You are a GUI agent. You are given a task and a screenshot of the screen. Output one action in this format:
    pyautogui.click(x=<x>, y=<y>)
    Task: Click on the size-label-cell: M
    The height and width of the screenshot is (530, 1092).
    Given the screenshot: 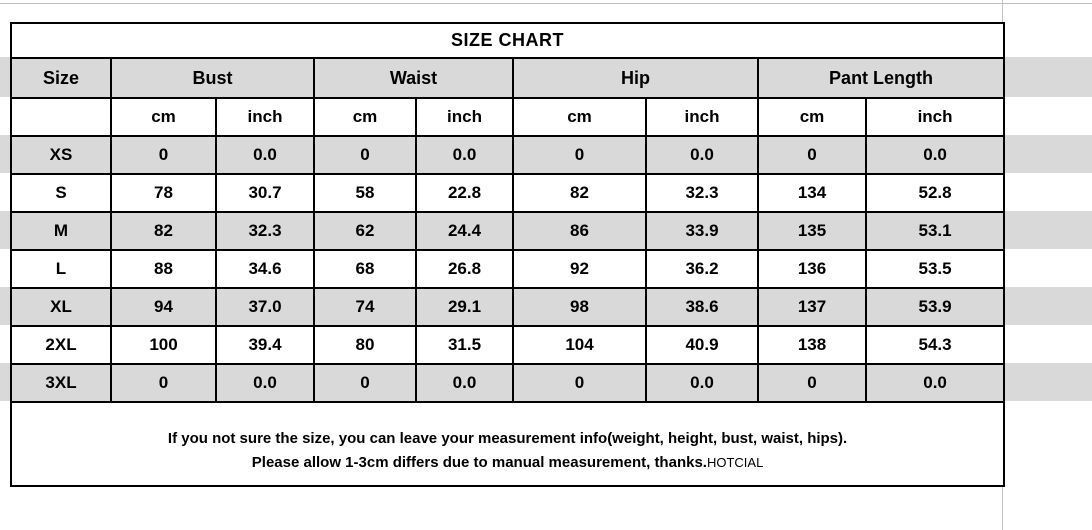 What is the action you would take?
    pyautogui.click(x=62, y=232)
    